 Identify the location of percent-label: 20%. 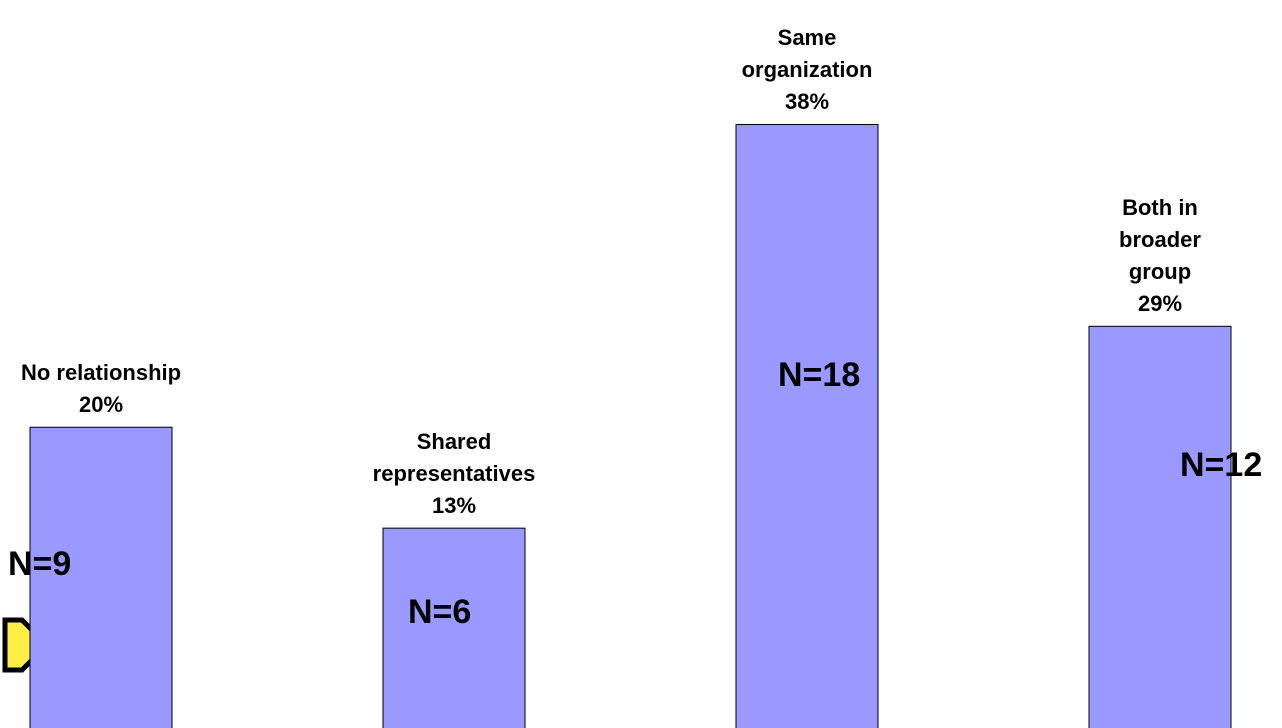
(101, 405).